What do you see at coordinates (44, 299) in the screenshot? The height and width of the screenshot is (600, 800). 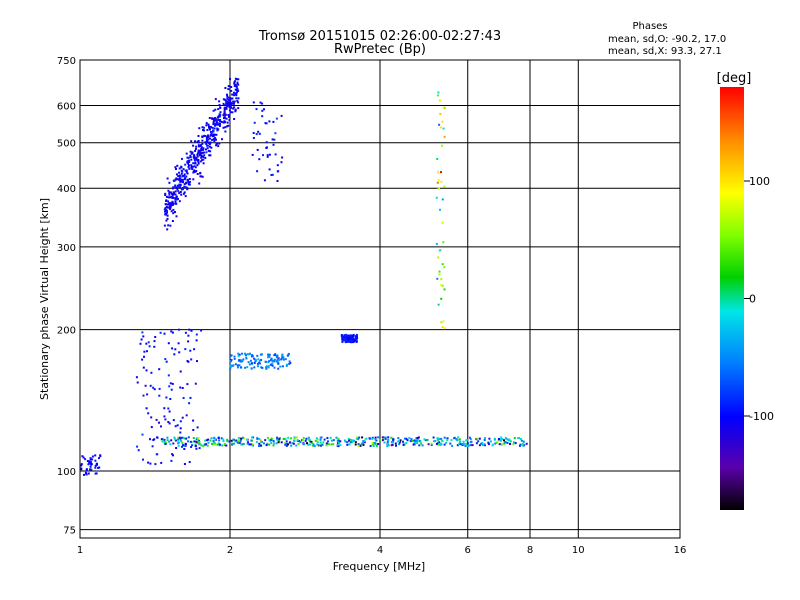 I see `y-axis-label: Stationary phase Virtual Height [km]` at bounding box center [44, 299].